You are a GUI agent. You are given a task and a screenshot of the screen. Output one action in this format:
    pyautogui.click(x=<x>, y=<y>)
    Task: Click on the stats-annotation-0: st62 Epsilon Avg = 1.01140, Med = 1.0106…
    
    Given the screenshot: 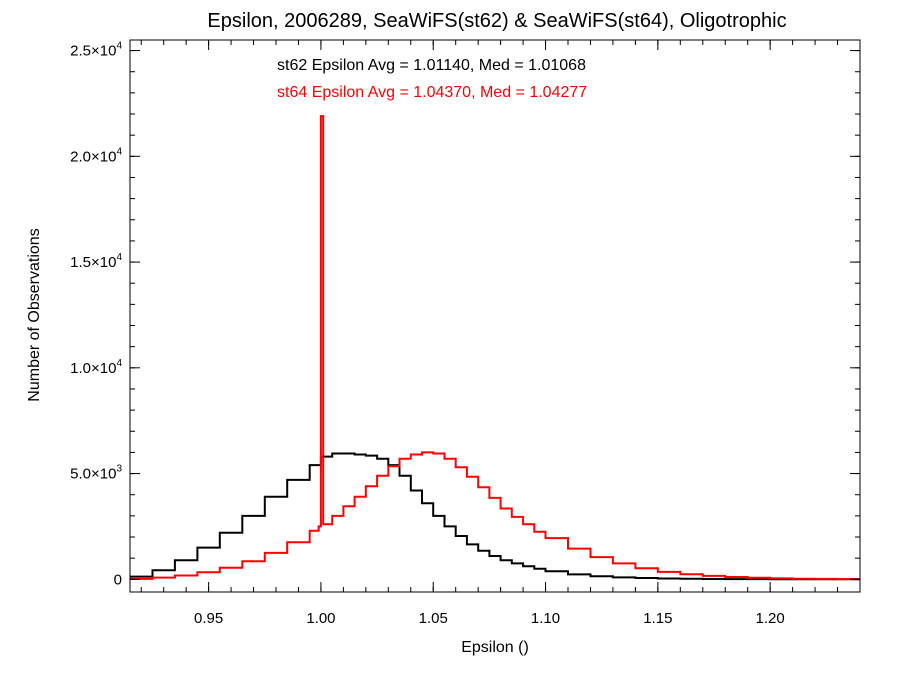 What is the action you would take?
    pyautogui.click(x=431, y=65)
    